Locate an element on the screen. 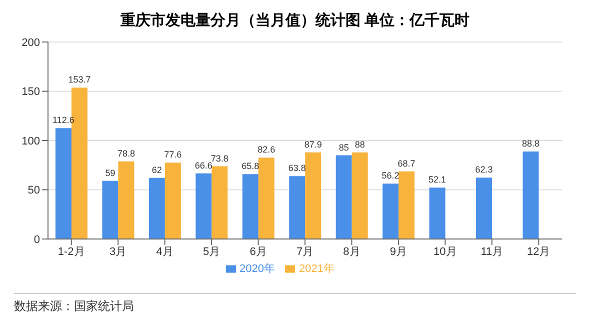 The image size is (590, 330). x-tick-label: 5月 is located at coordinates (211, 252).